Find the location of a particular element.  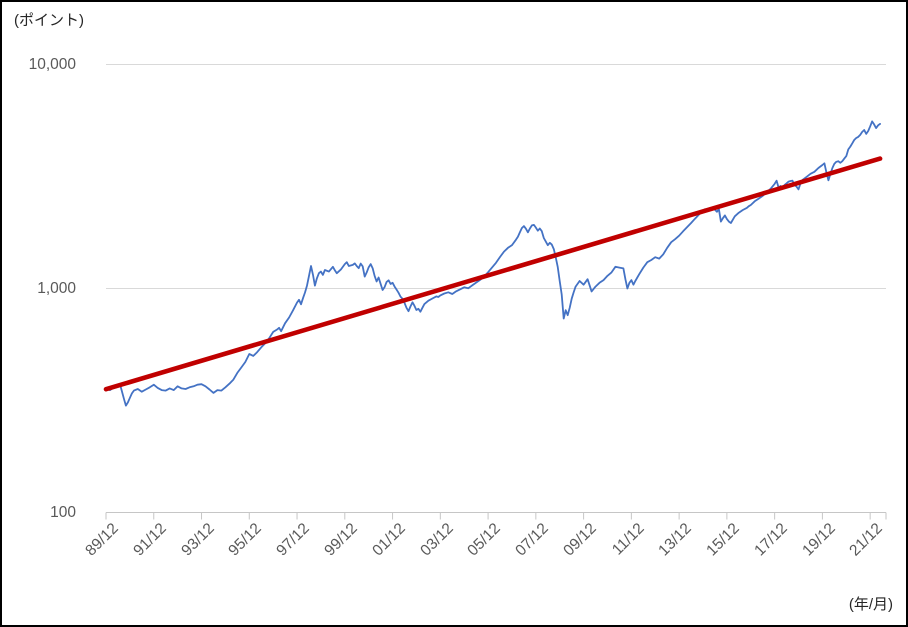

y-axis-tick-label: 10,000 is located at coordinates (52, 64).